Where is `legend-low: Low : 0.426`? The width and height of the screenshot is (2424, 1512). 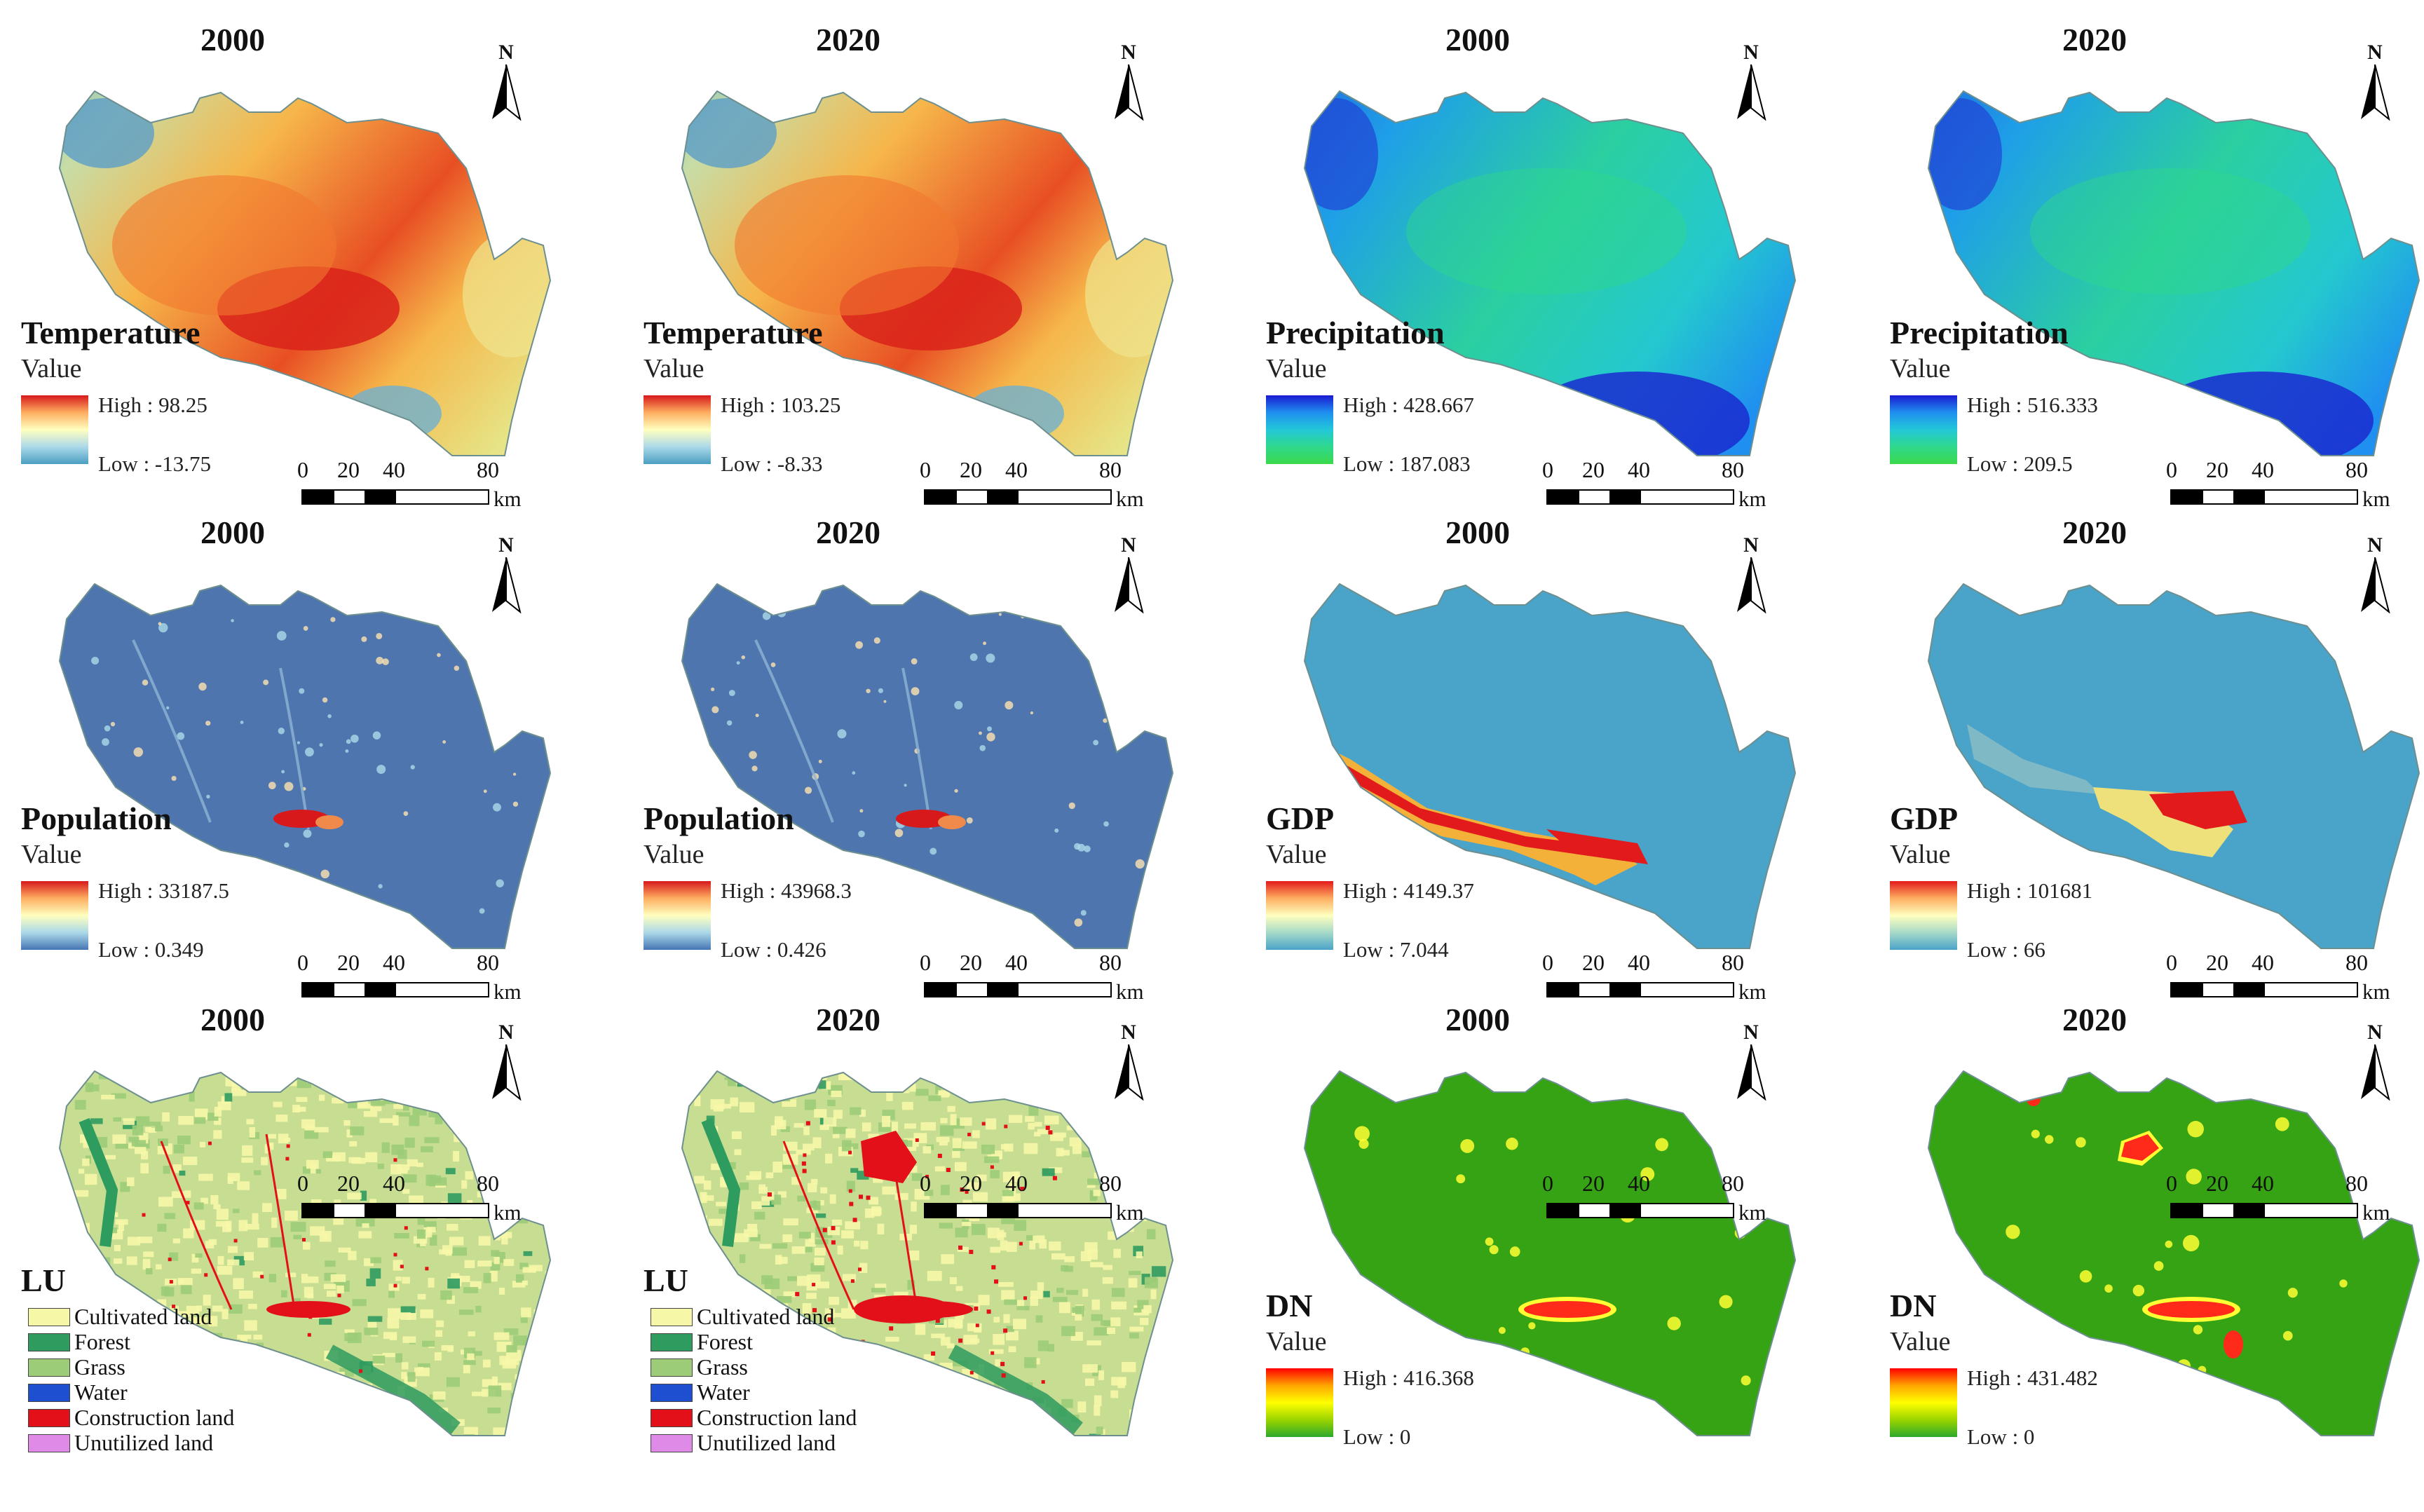
legend-low: Low : 0.426 is located at coordinates (773, 950).